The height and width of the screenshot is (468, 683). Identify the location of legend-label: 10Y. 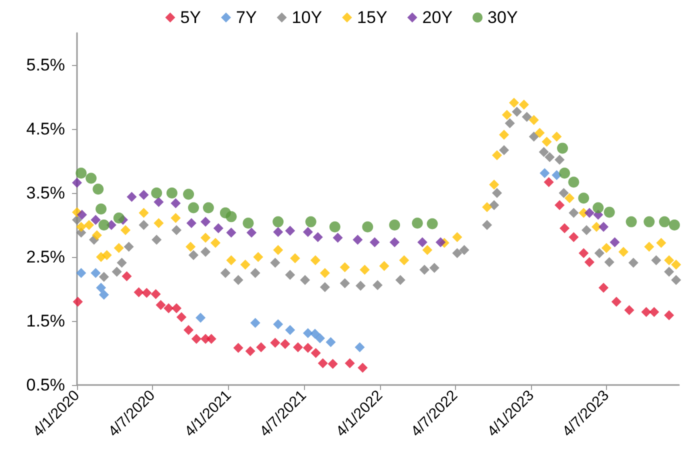
(307, 17).